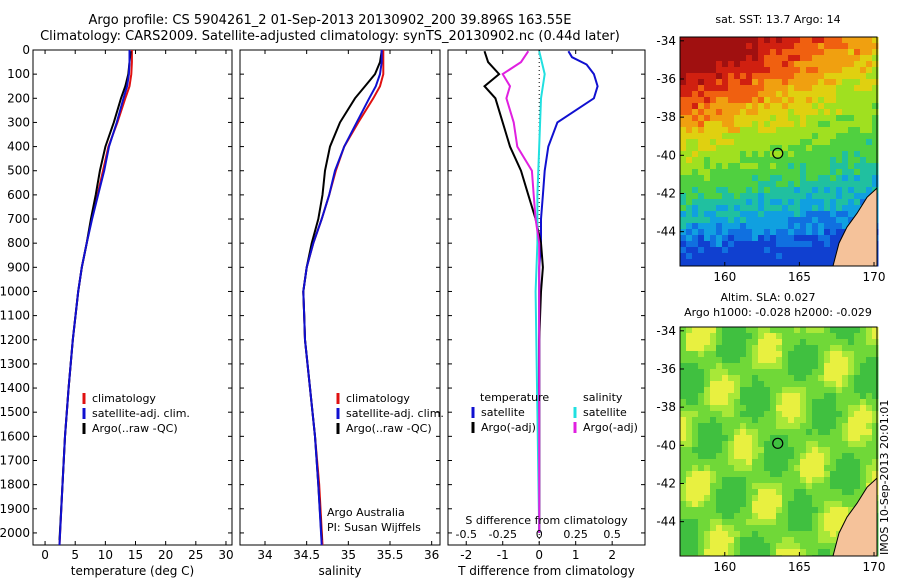 The width and height of the screenshot is (900, 580). I want to click on top-tick-label: 0, so click(539, 534).